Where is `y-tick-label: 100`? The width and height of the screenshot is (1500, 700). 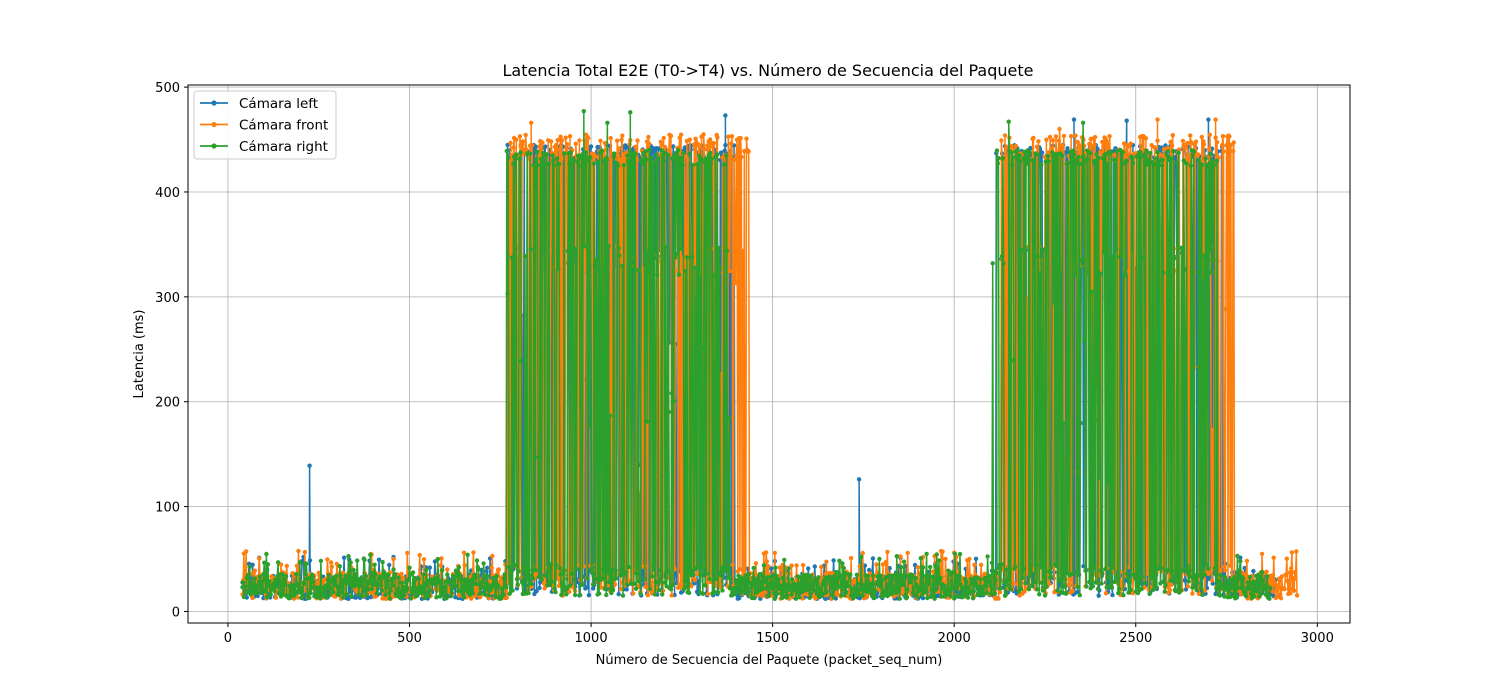 y-tick-label: 100 is located at coordinates (167, 508).